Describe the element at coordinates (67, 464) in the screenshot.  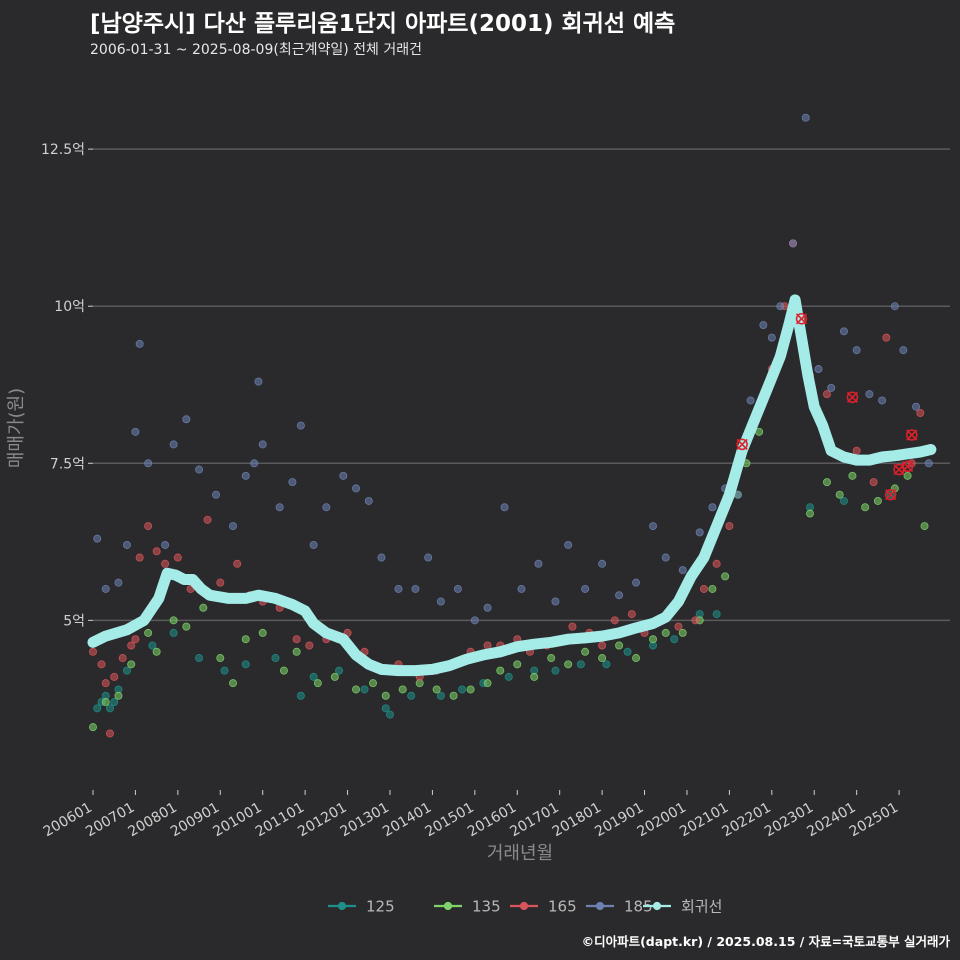
I see `y-tick-label: 7.5억` at that location.